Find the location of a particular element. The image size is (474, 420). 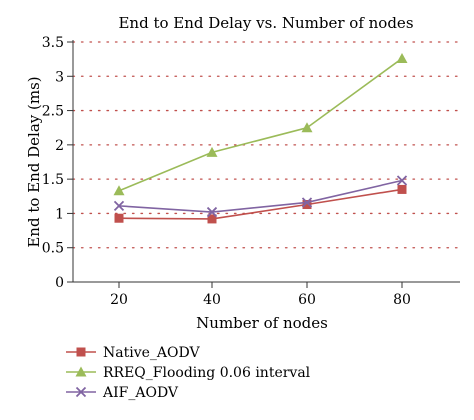

y-tick-label-5: 2.5 is located at coordinates (53, 112).